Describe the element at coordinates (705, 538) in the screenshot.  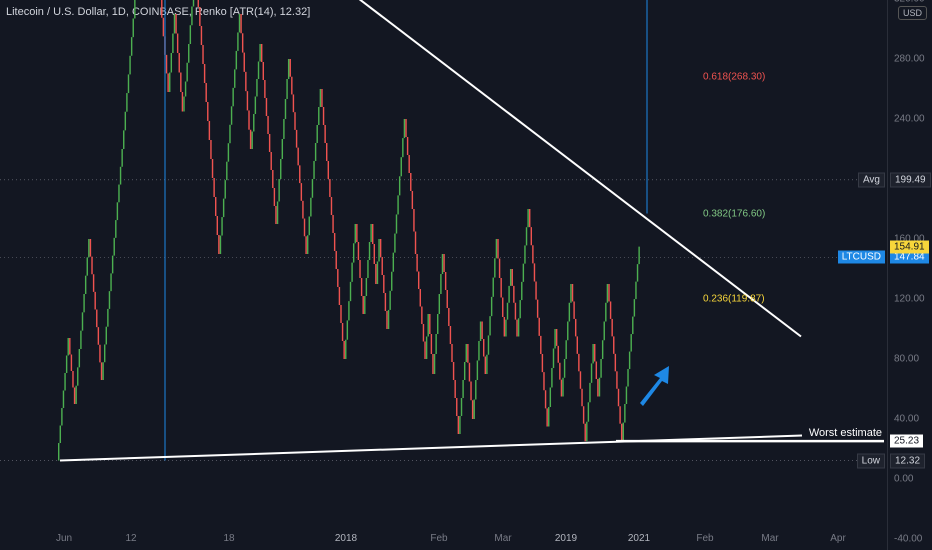
I see `x-tick-label: Feb` at that location.